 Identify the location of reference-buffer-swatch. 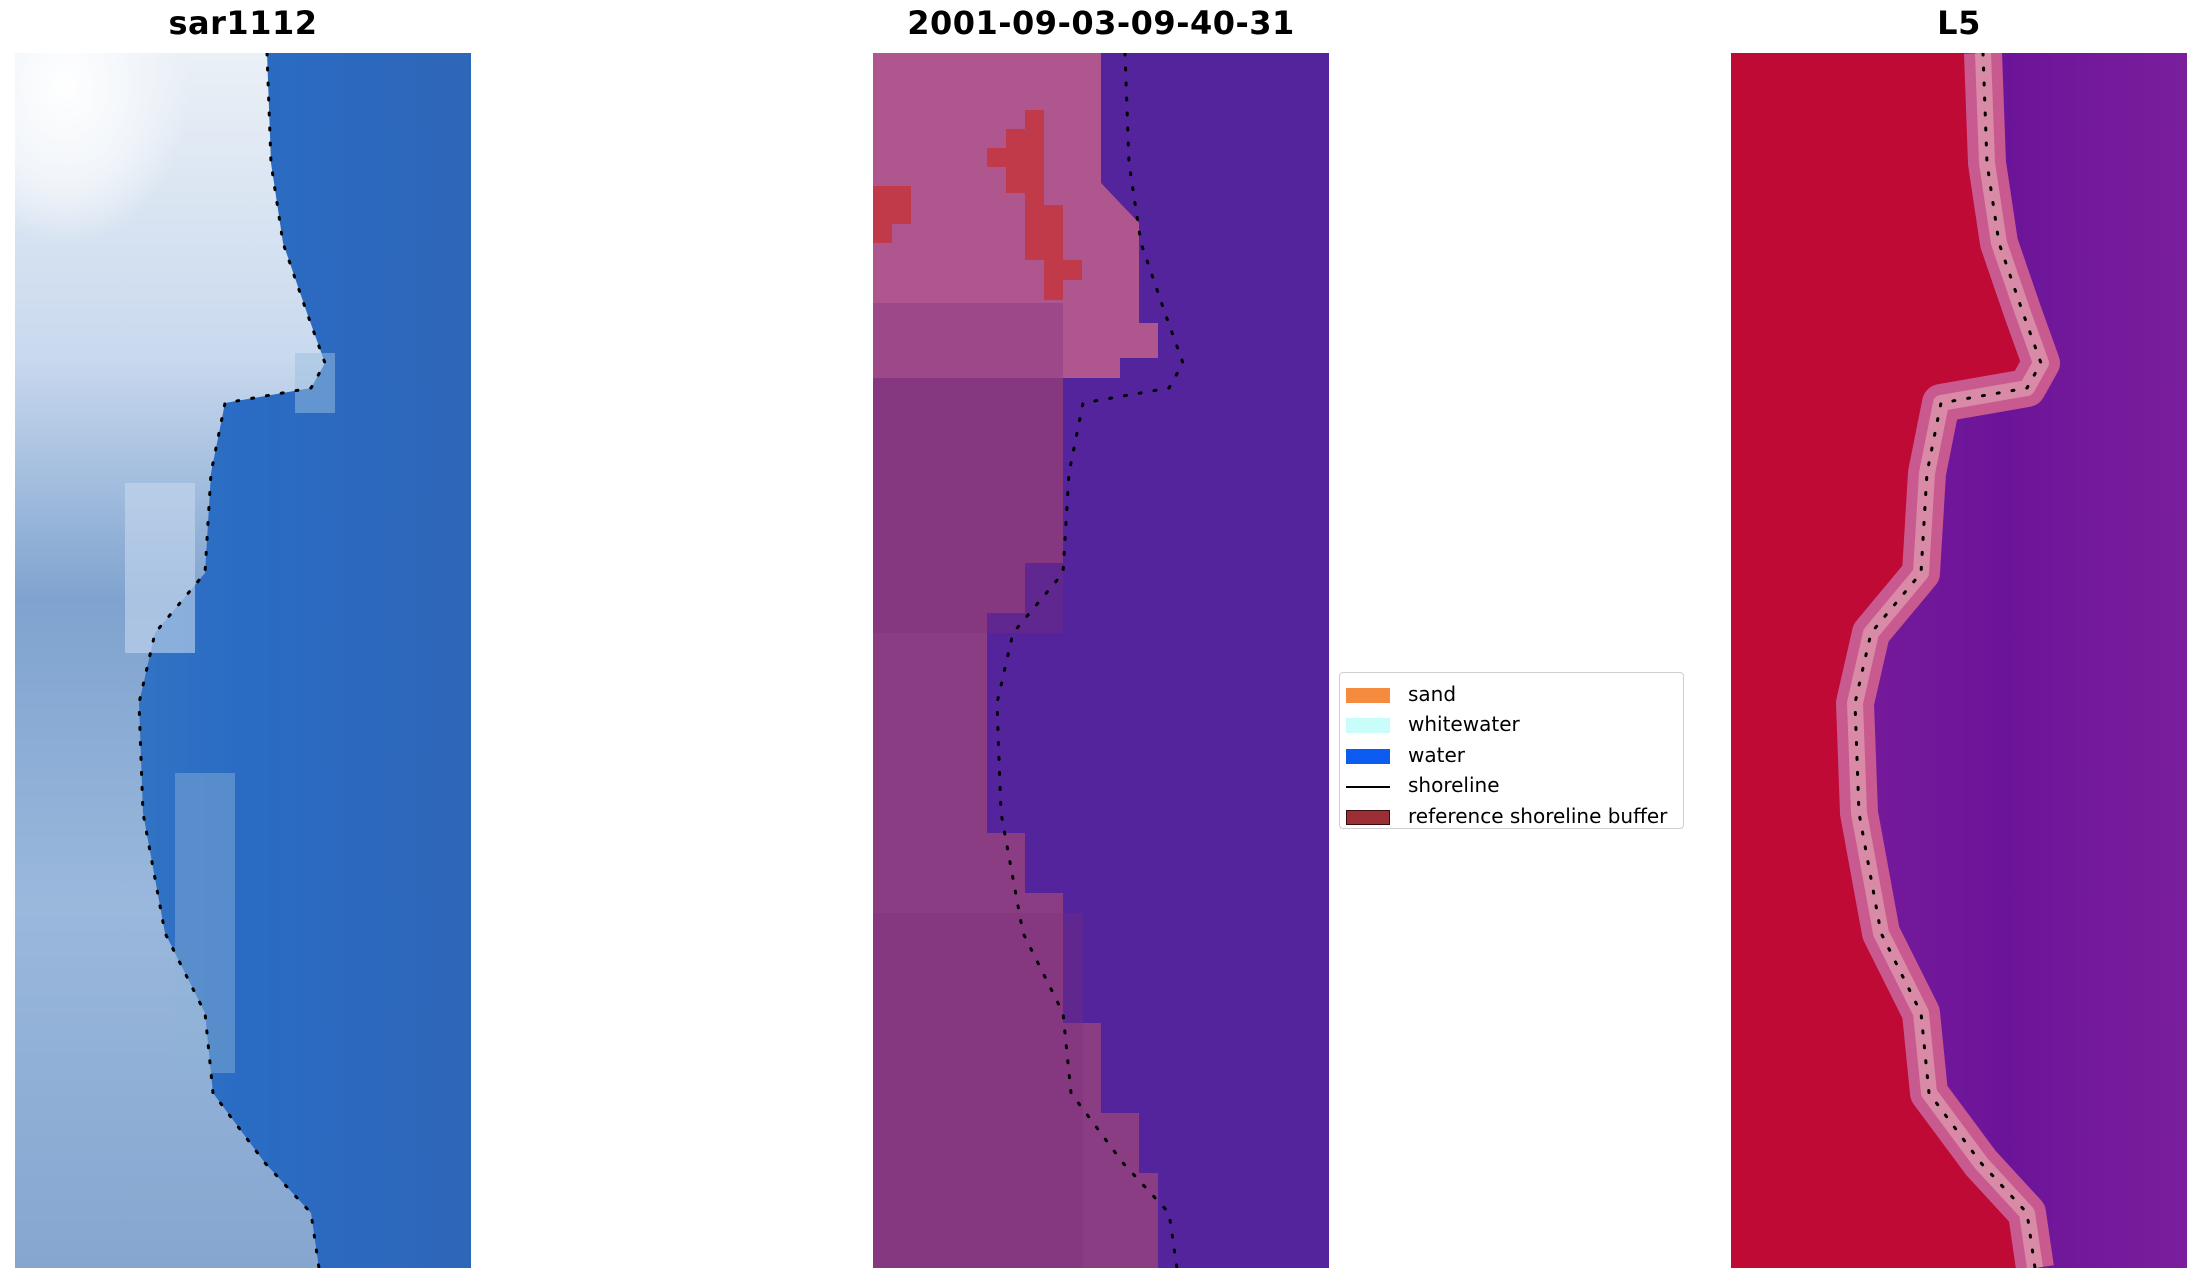
(1368, 817).